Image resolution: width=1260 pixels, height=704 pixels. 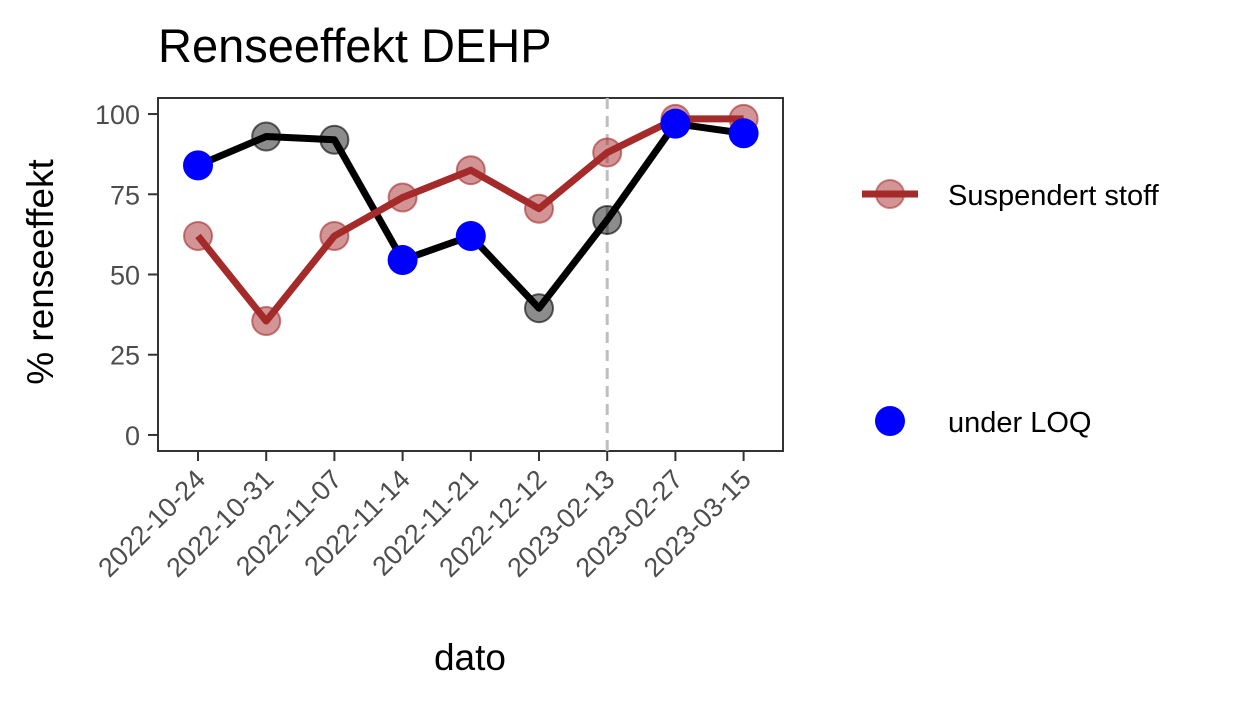 I want to click on legend-label-under-loq: under LOQ, so click(x=1019, y=423).